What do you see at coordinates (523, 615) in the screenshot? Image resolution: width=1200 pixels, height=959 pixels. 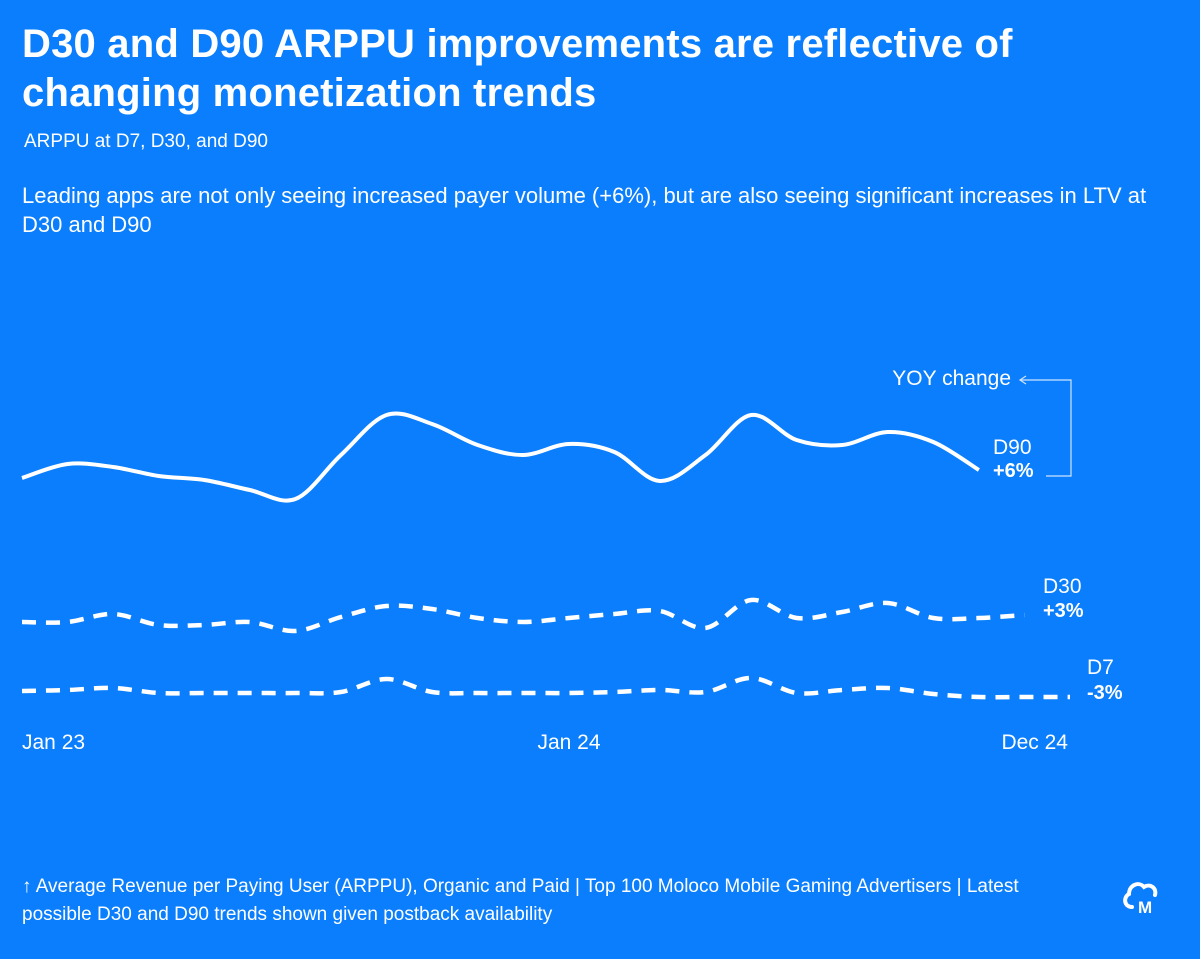 I see `series-line-d30` at bounding box center [523, 615].